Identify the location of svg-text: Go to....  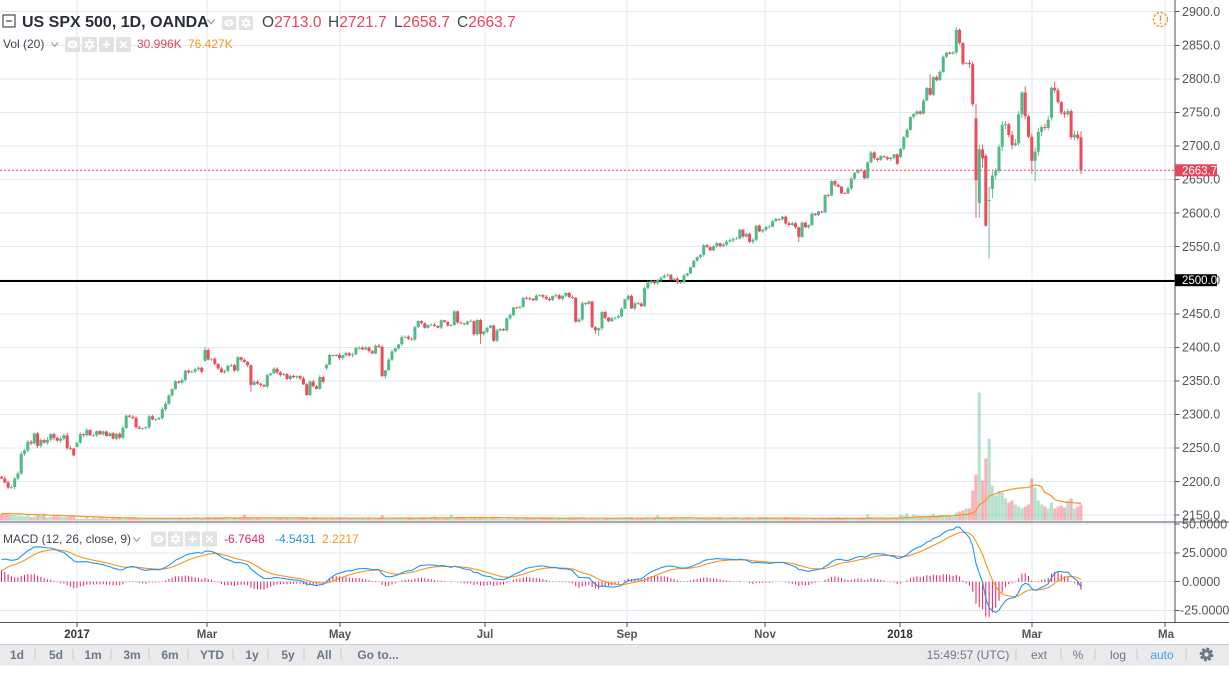
(377, 655).